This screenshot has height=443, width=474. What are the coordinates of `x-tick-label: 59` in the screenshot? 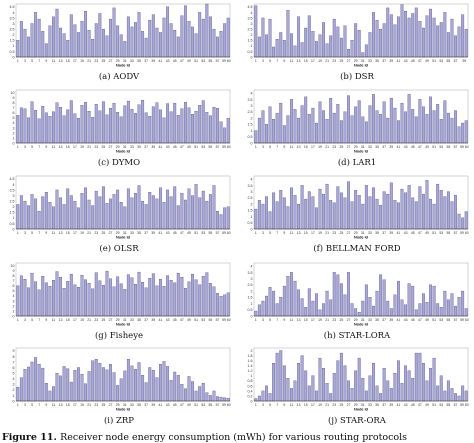 It's located at (465, 61).